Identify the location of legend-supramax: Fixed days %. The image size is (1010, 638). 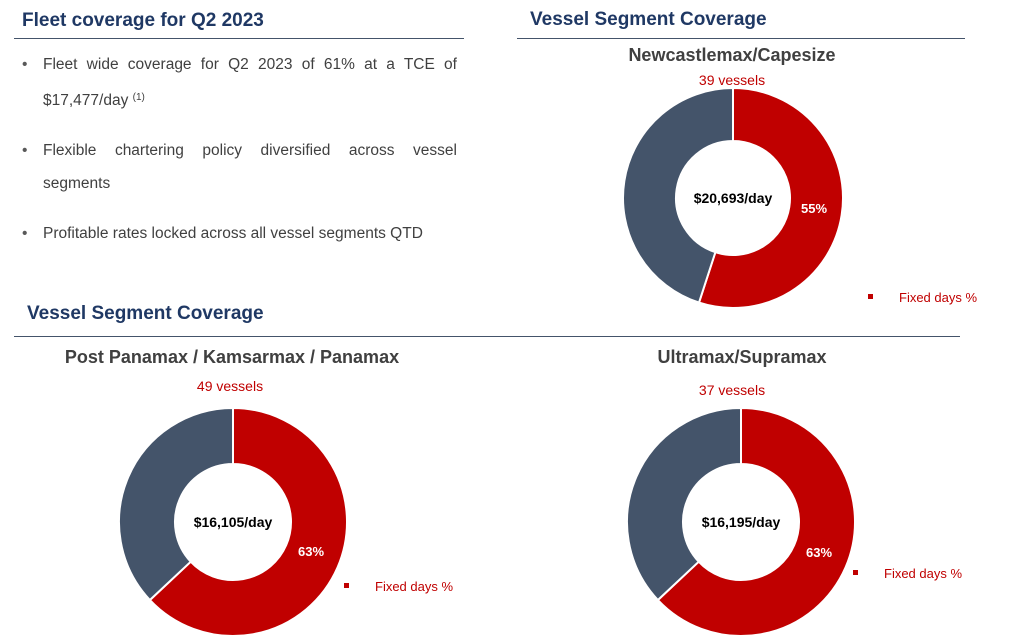
(907, 573).